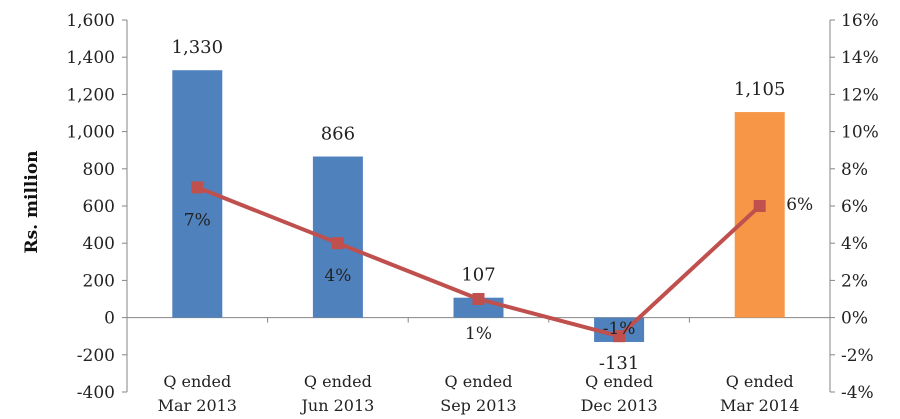 The height and width of the screenshot is (419, 900). What do you see at coordinates (99, 207) in the screenshot?
I see `y-tick-label: 600` at bounding box center [99, 207].